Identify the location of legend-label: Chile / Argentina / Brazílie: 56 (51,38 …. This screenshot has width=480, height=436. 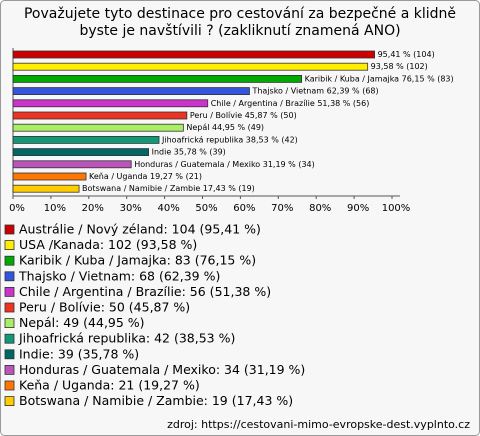
(145, 291).